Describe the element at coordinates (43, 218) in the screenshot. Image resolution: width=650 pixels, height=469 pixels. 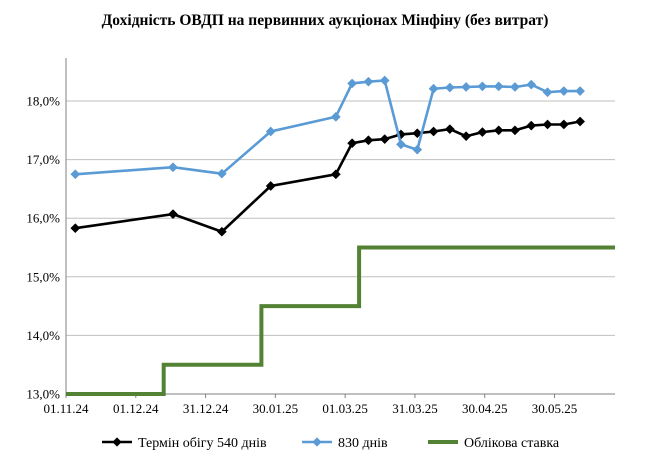
I see `y-tick-label: 16,0%` at that location.